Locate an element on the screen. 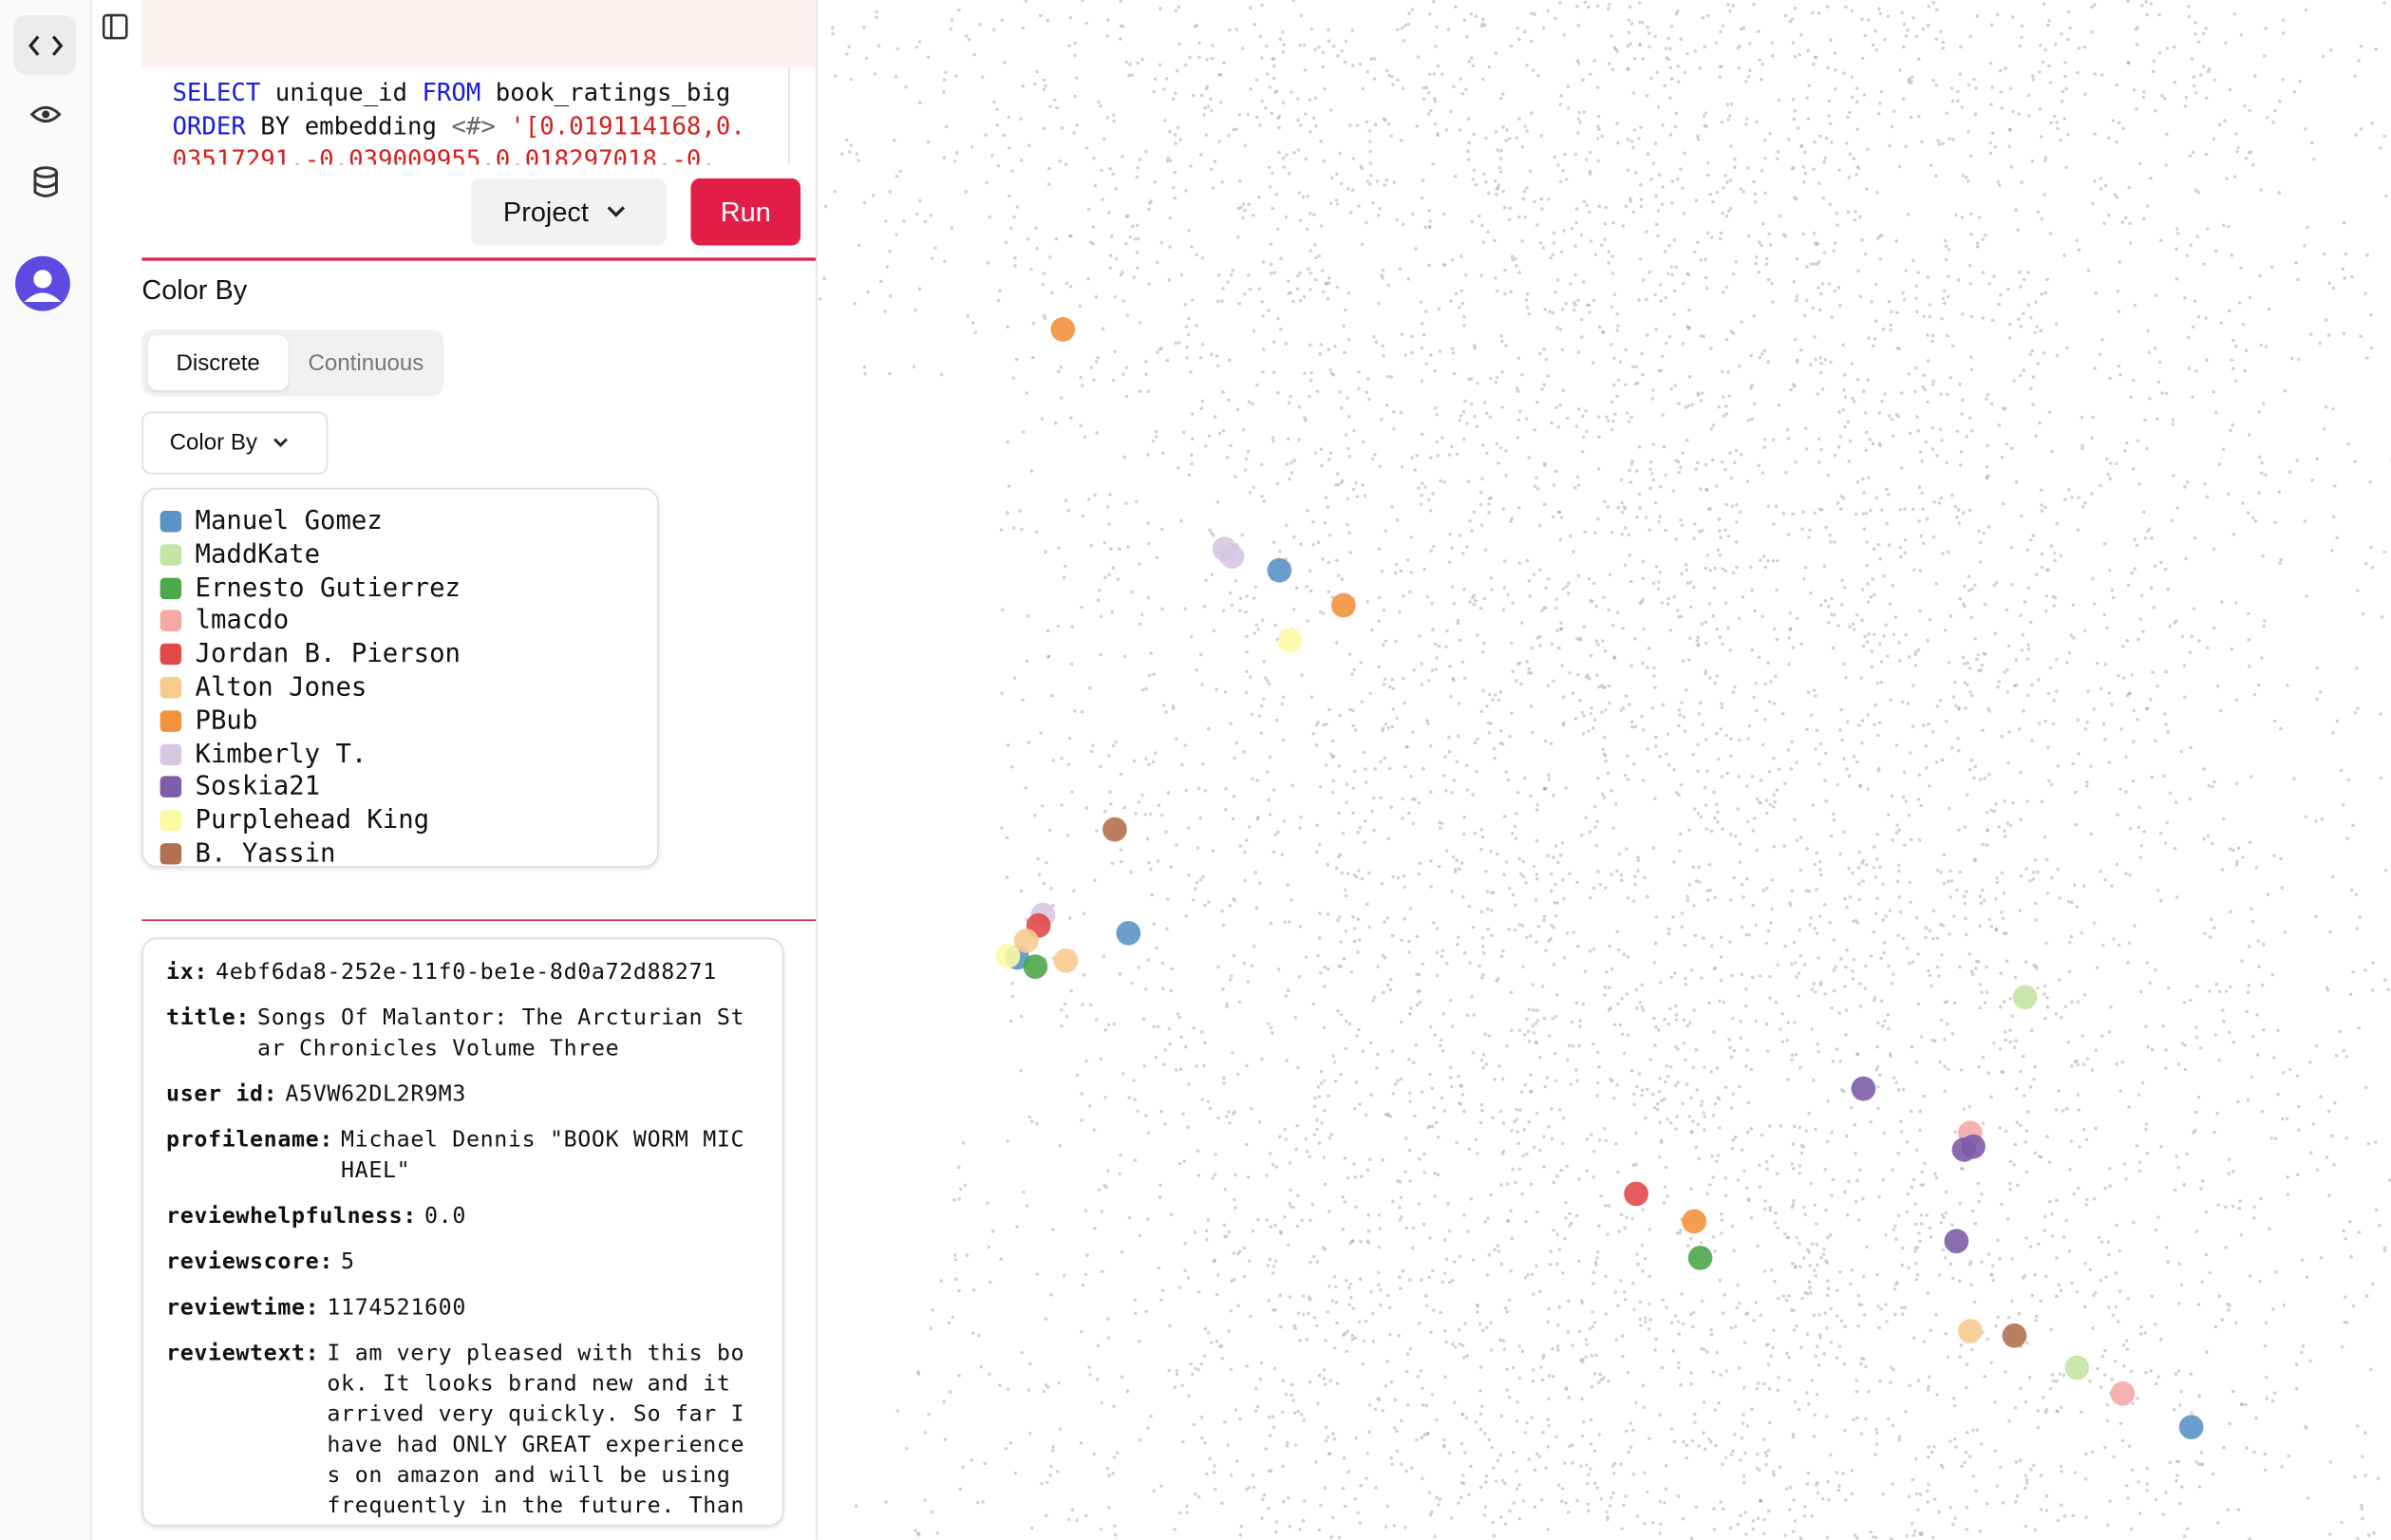  project-button: Project is located at coordinates (569, 212).